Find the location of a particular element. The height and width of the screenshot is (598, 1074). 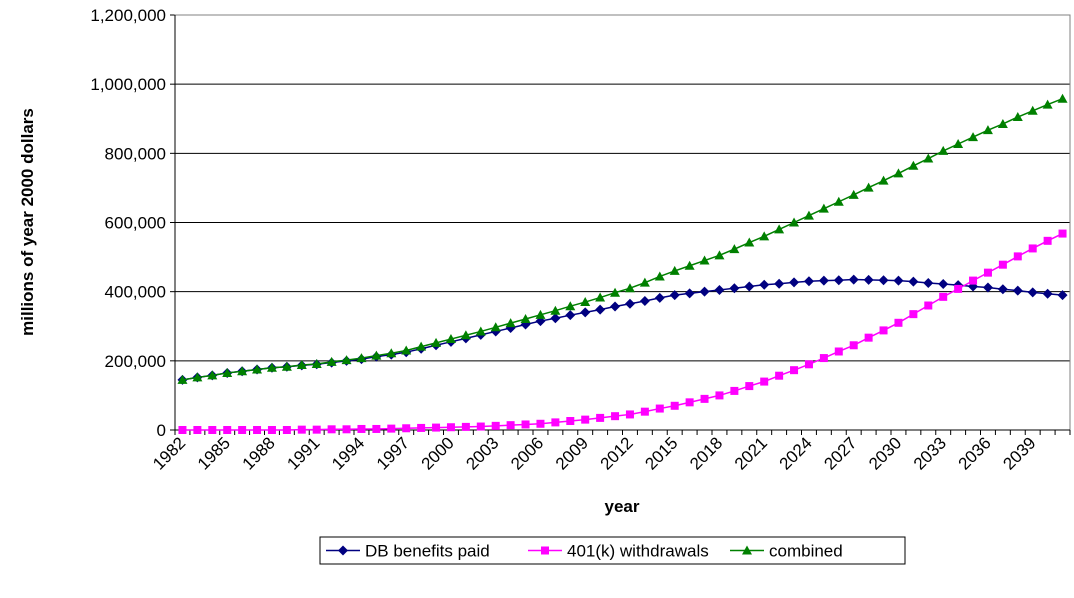

y-tick-label: 600,000 is located at coordinates (135, 223).